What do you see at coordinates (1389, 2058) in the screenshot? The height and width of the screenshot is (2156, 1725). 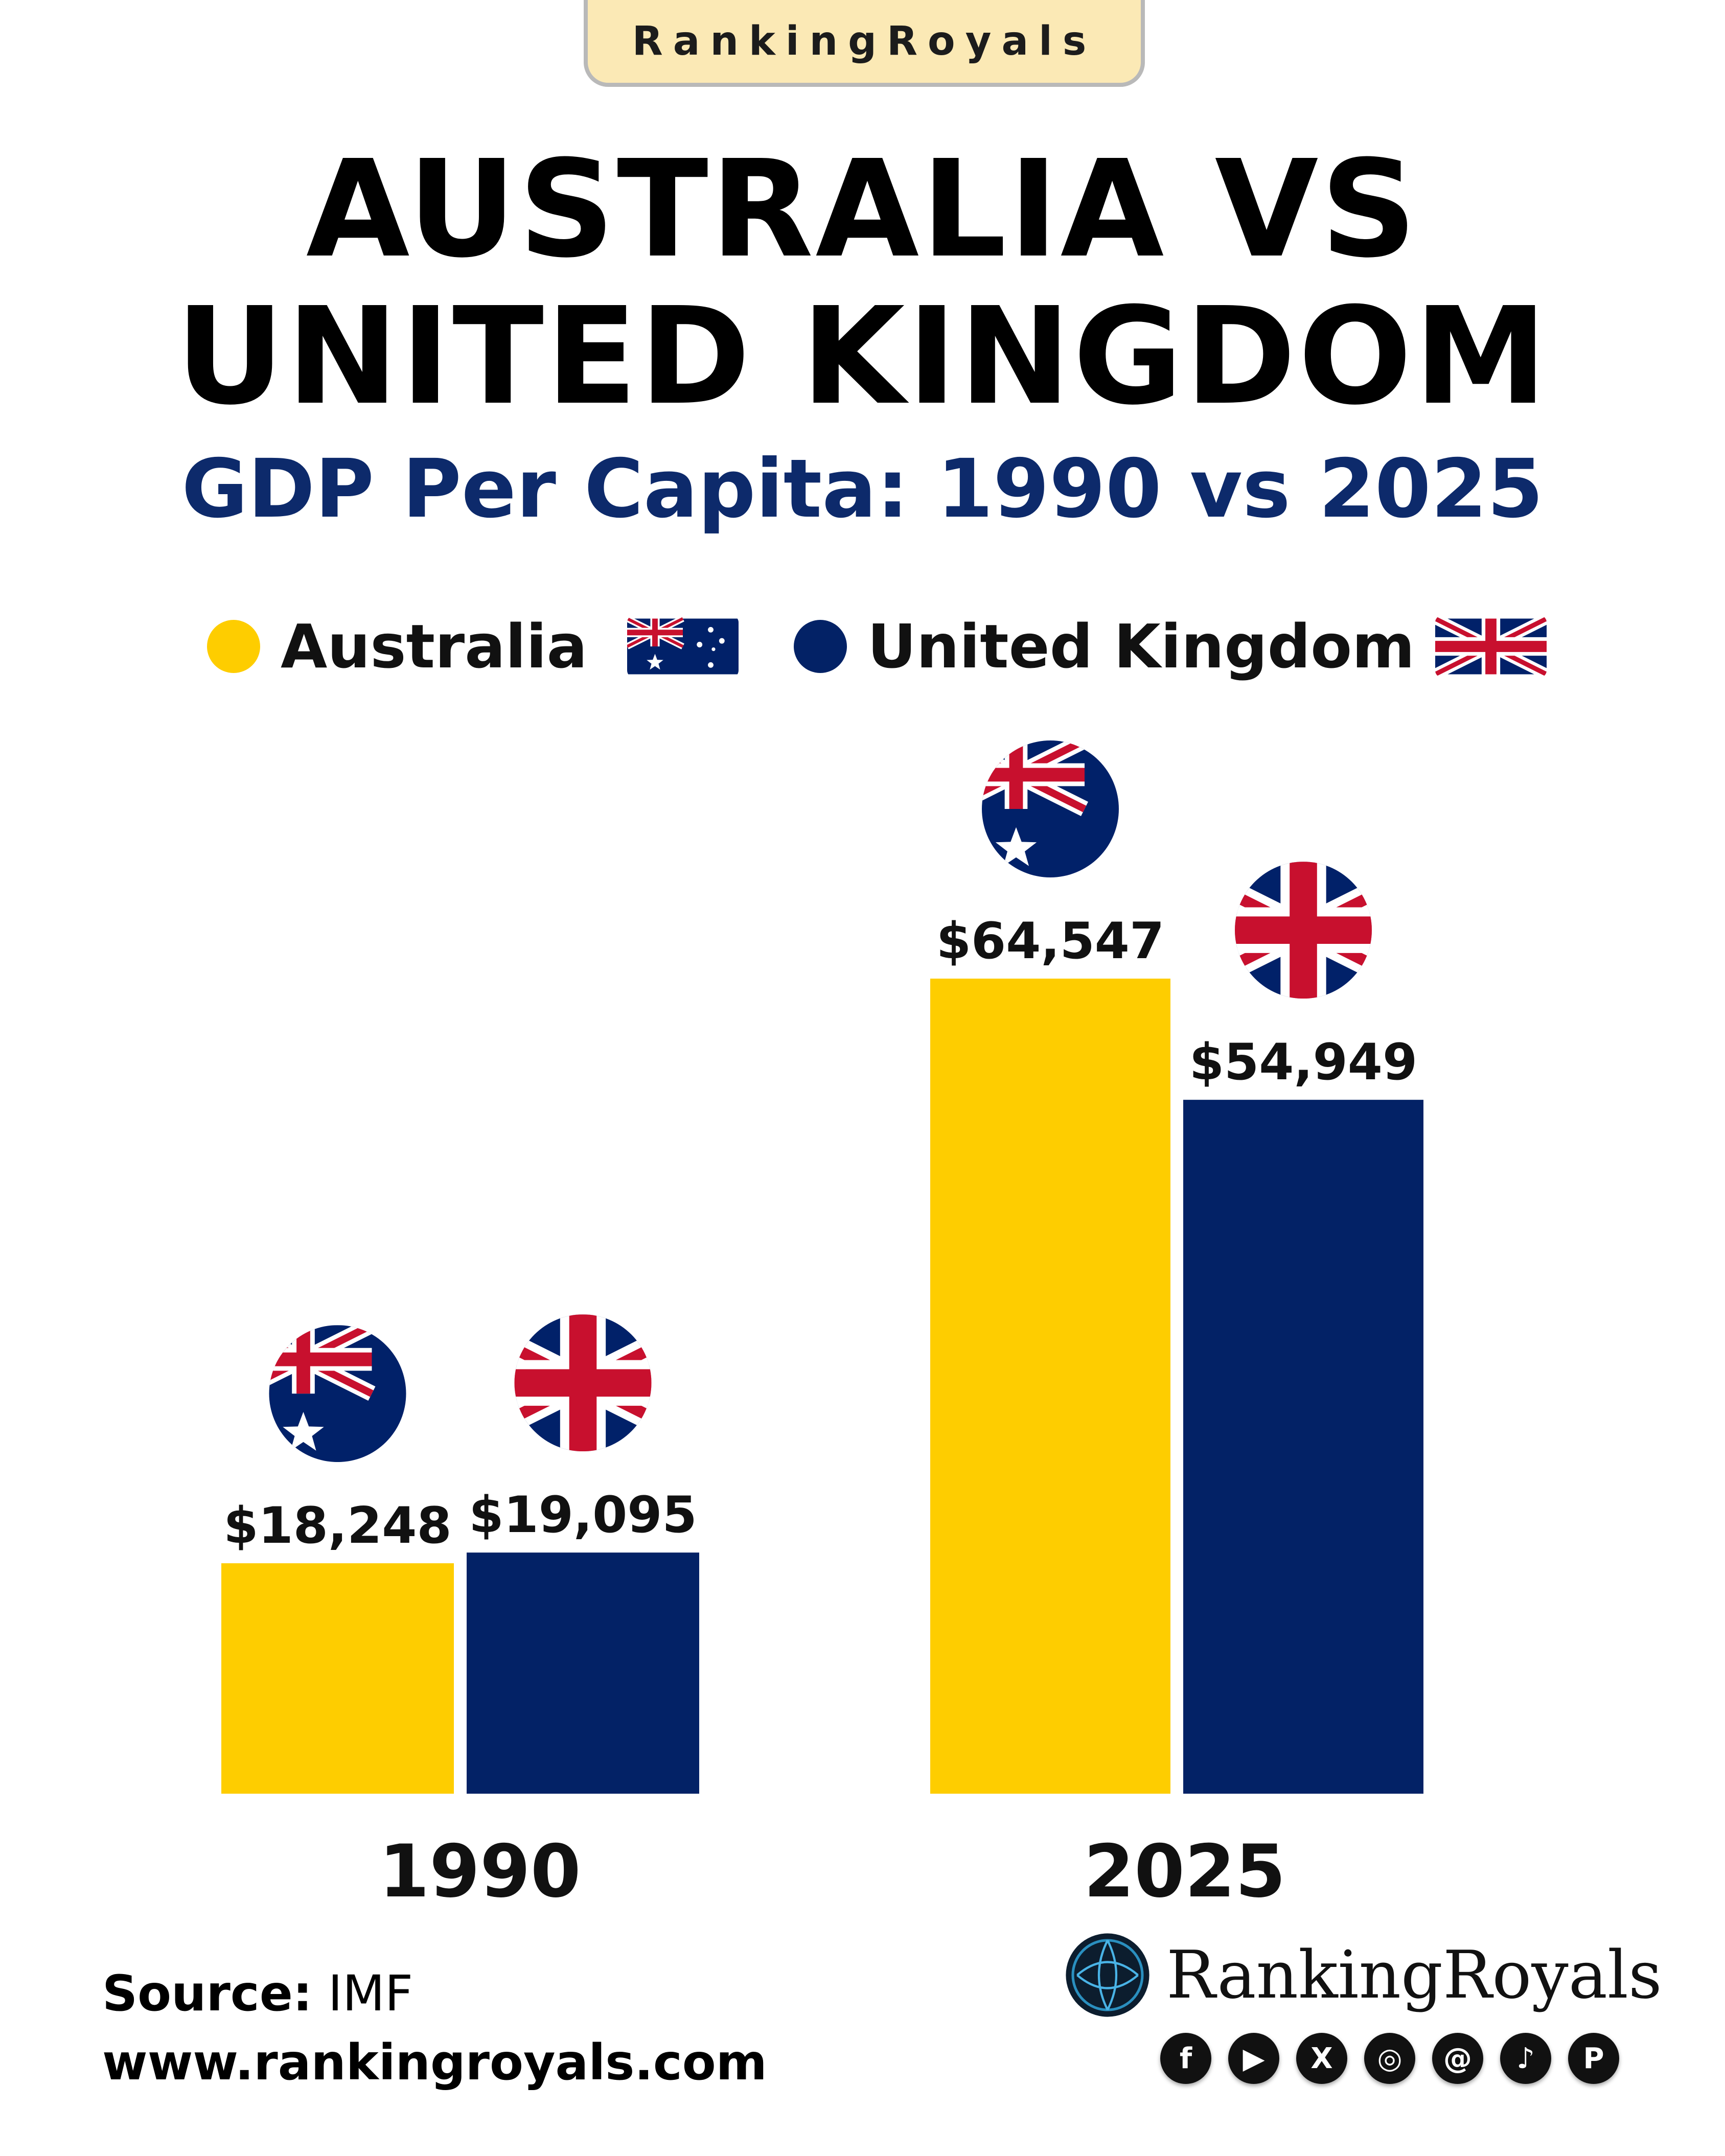 I see `instagram-icon: ◎` at bounding box center [1389, 2058].